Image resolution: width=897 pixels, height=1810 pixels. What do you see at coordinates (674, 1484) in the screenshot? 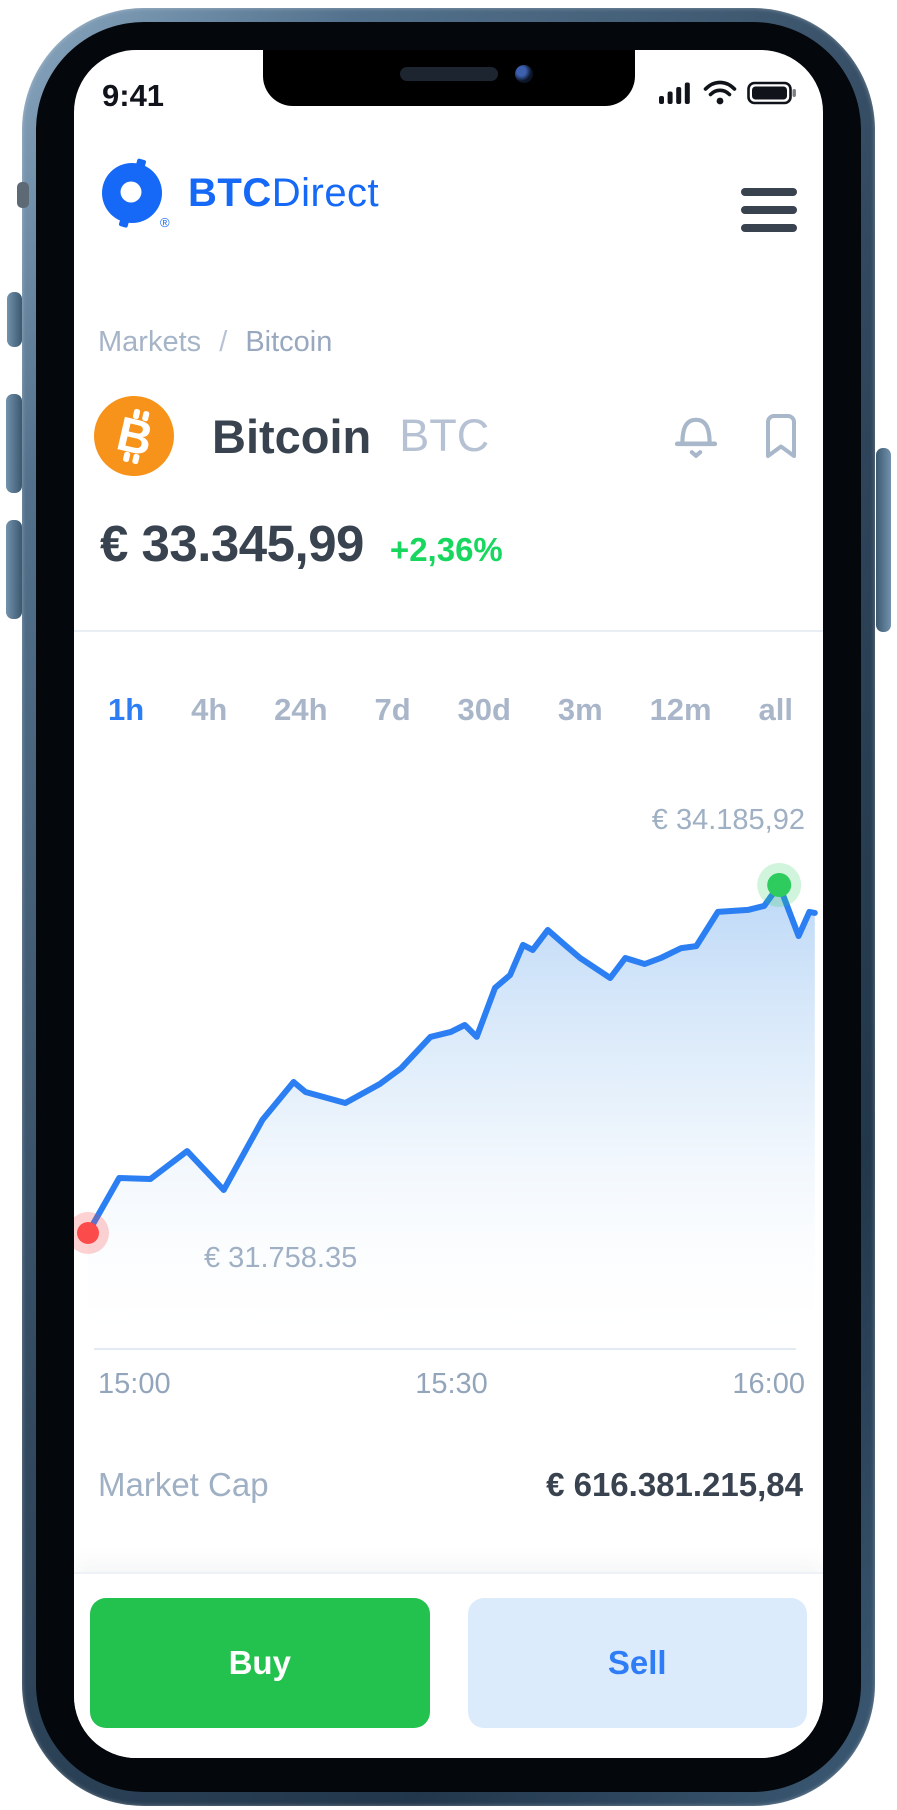
I see `market-cap-value: € 616.381.215,84` at bounding box center [674, 1484].